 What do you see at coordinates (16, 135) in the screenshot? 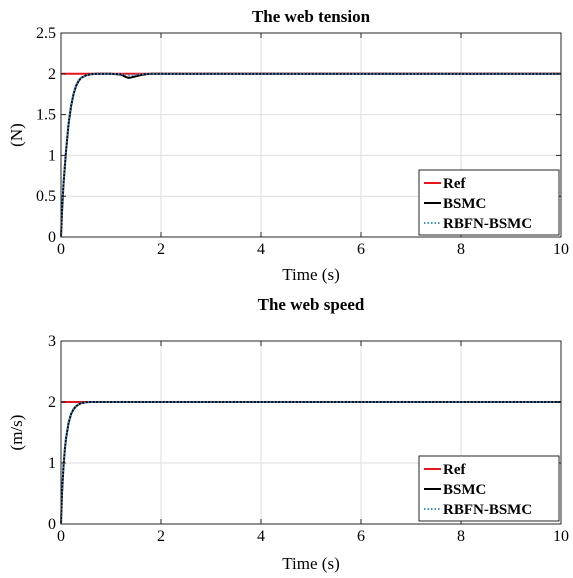
I see `y-axis-label: (N)` at bounding box center [16, 135].